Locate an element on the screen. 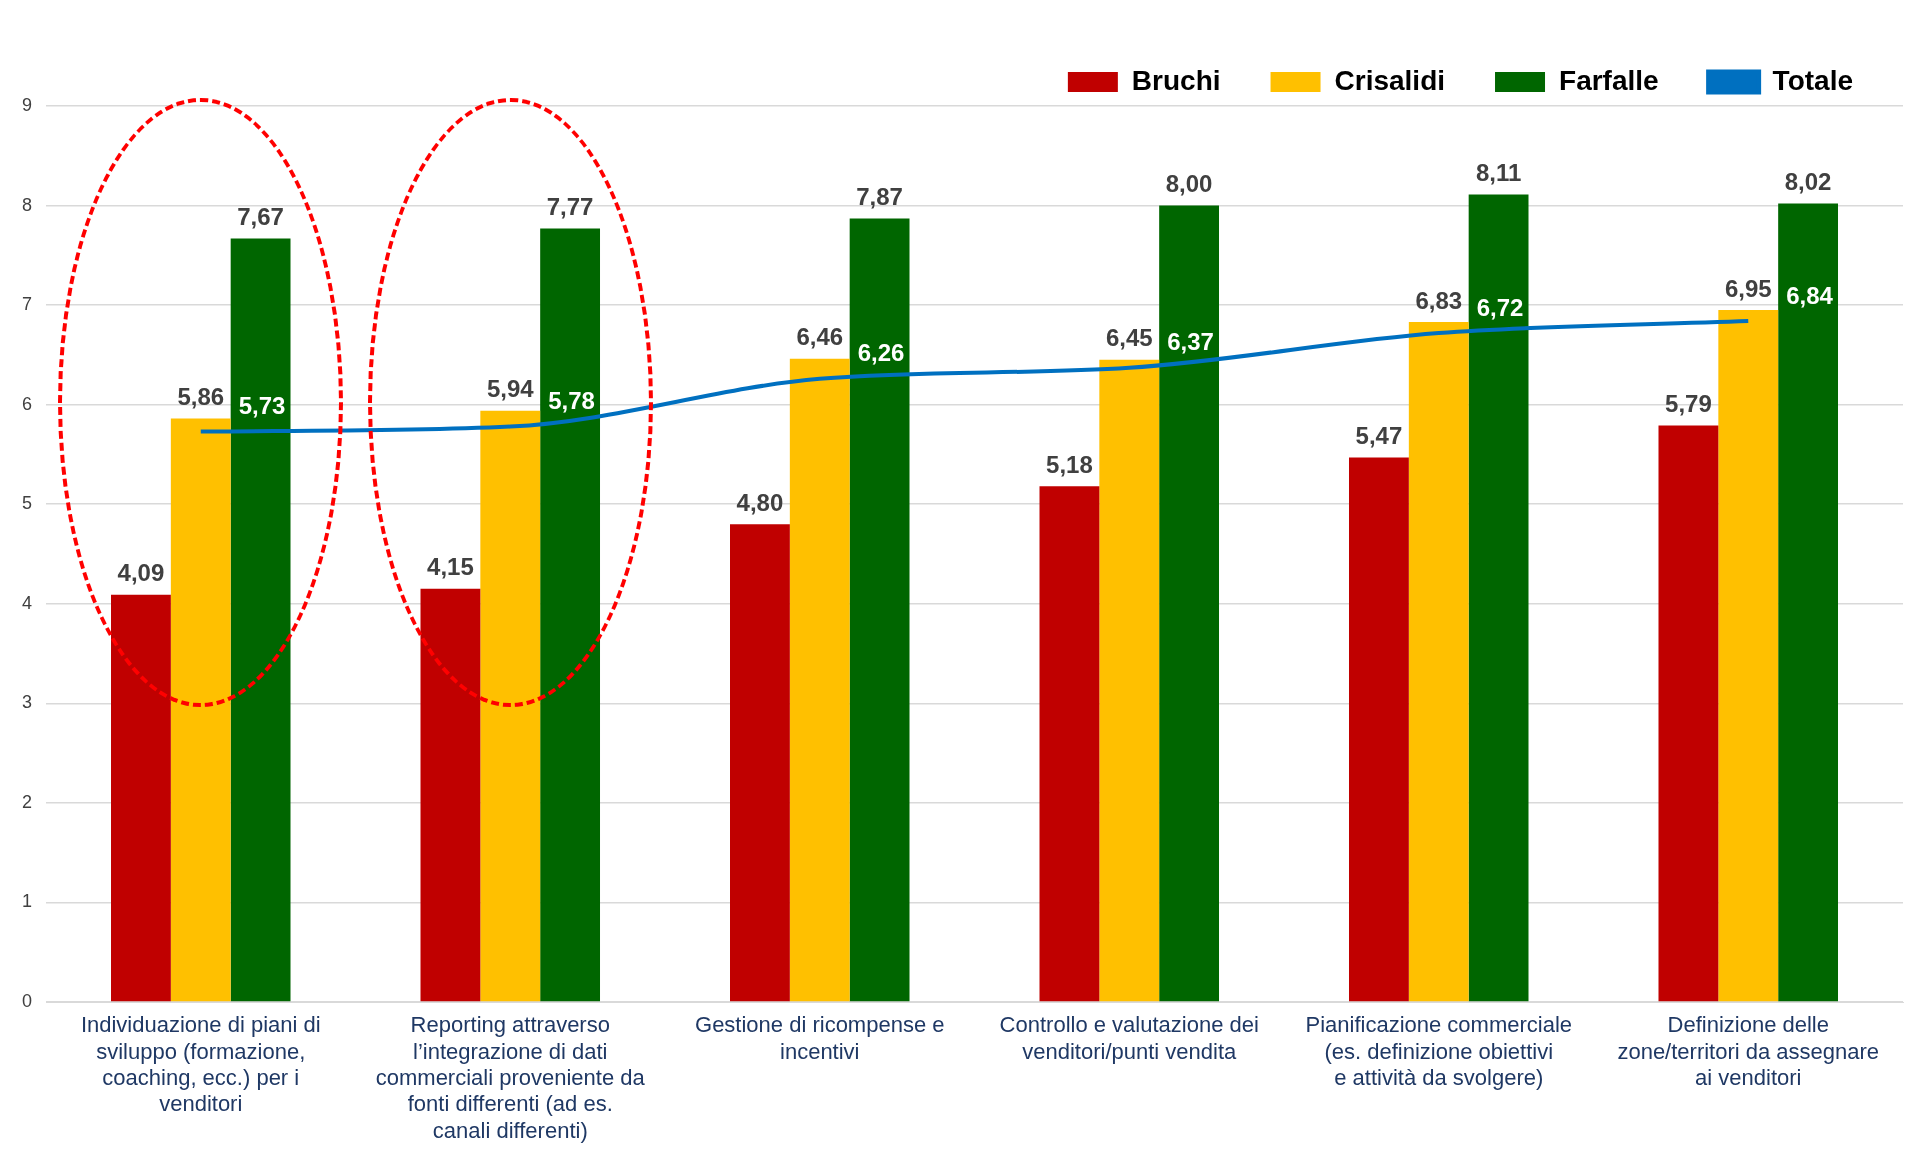  x-tick-label: Individuazione di piani di sviluppo (formazione, coaching, ecc.) per i venditori is located at coordinates (200, 1064).